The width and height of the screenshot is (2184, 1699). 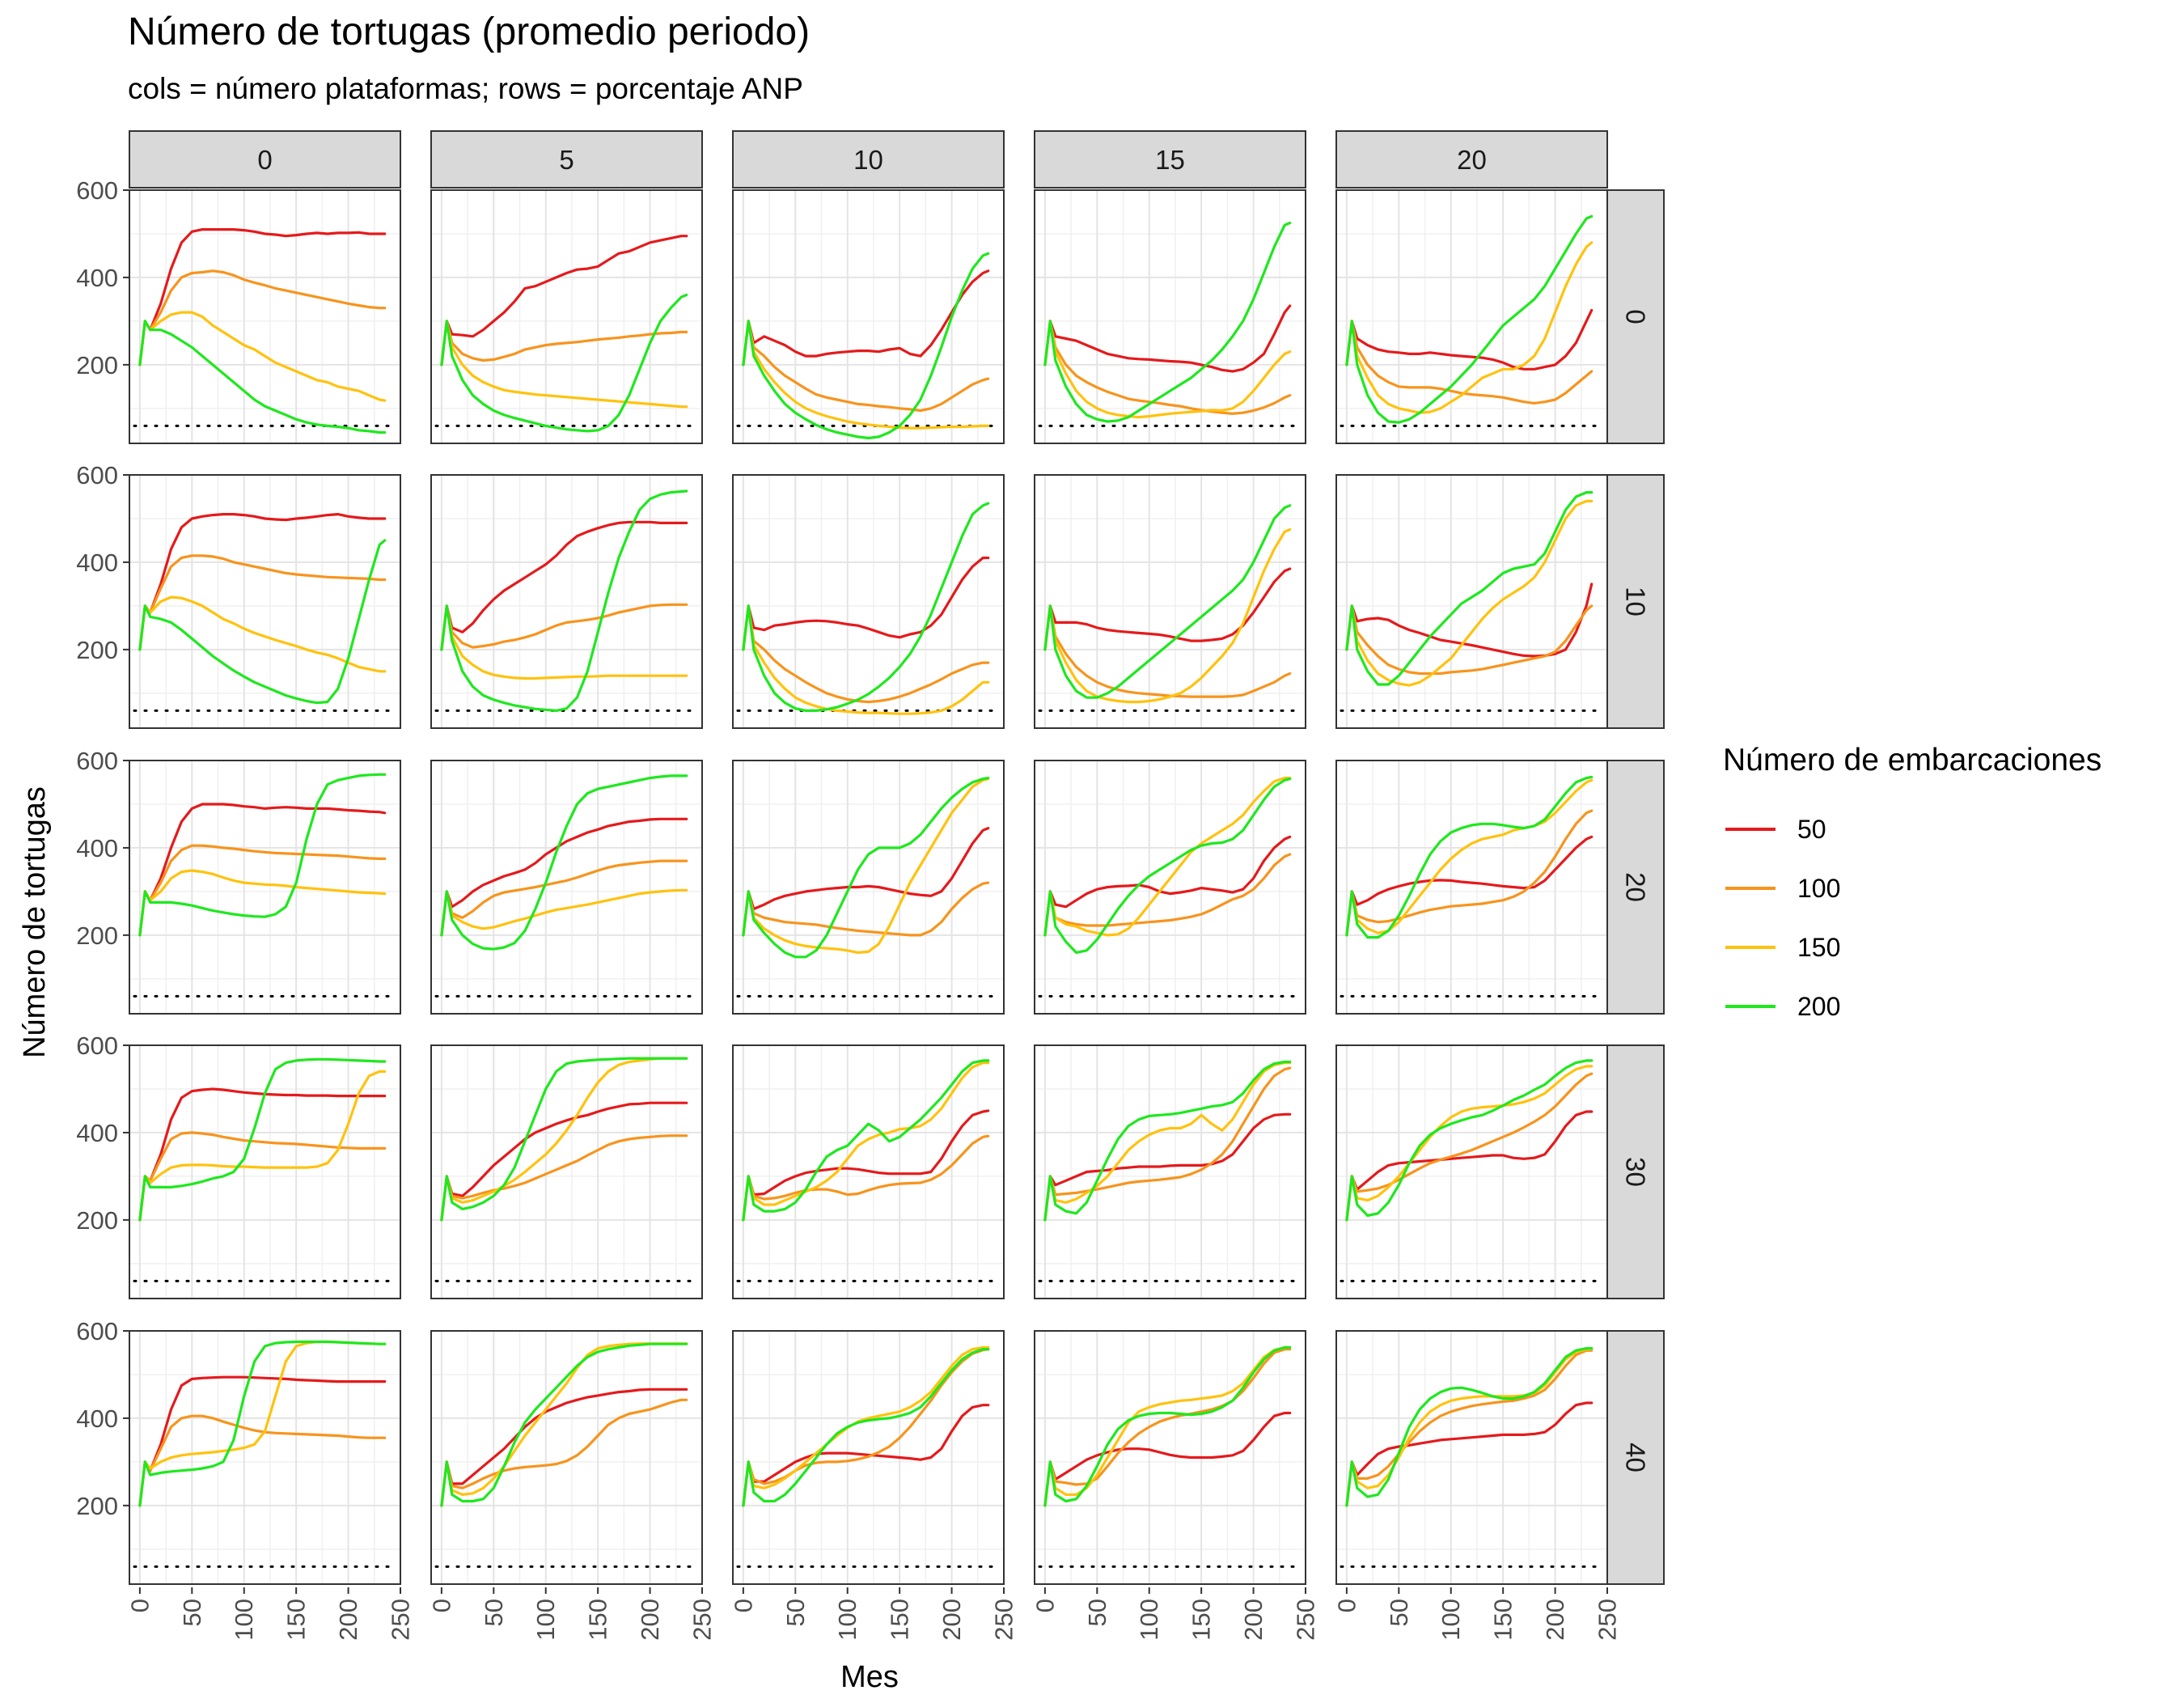 I want to click on facet-strip-row-label: 40, so click(x=1636, y=1457).